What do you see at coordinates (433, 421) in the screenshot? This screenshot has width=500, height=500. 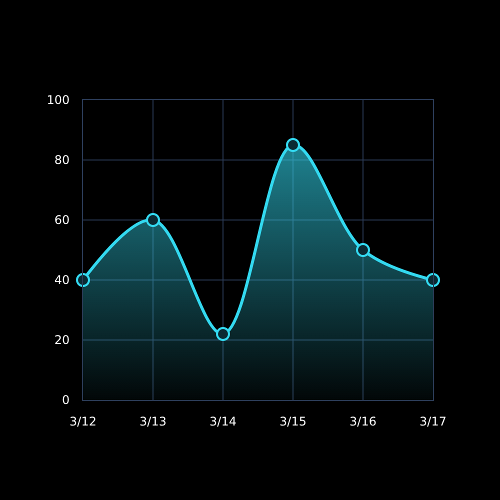 I see `x-tick-label: 3/17` at bounding box center [433, 421].